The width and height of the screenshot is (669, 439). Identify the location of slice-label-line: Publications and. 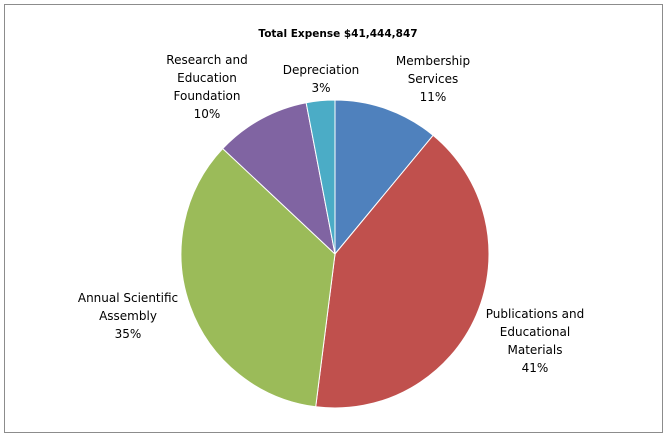
(535, 314).